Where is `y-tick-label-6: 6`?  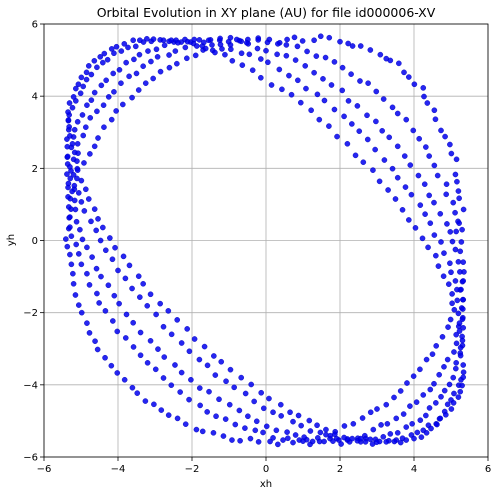
y-tick-label-6: 6 is located at coordinates (35, 25).